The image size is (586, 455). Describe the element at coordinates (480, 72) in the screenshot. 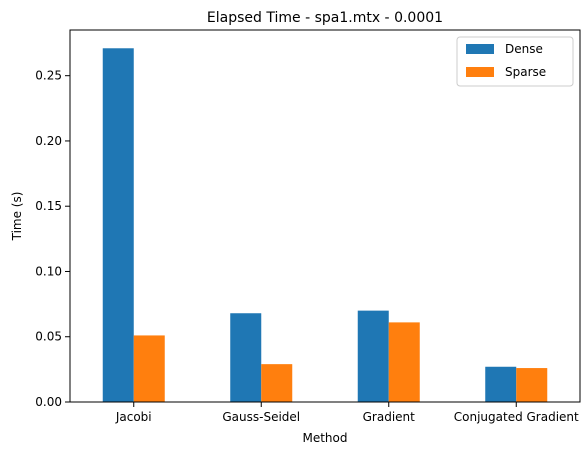

I see `legend-swatch-sparse` at that location.